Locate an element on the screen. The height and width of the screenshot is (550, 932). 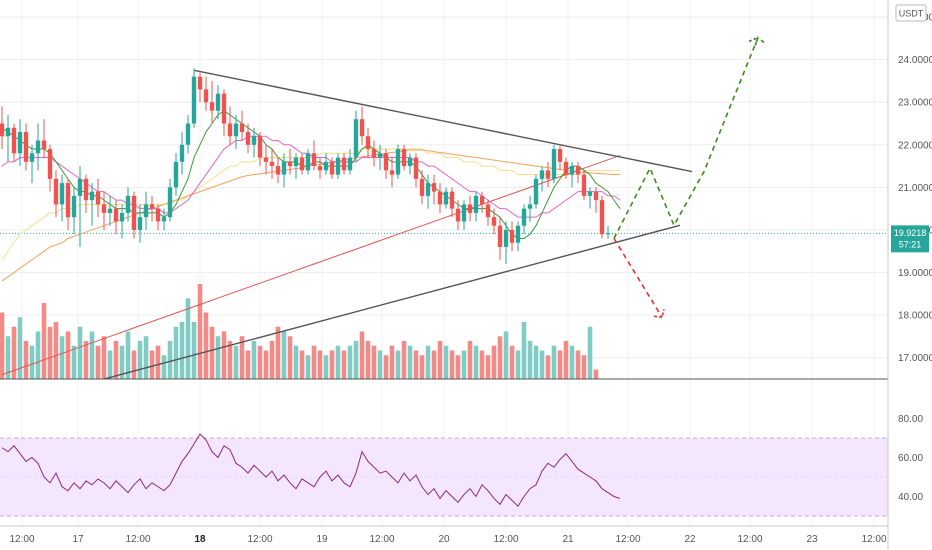
price-tick-label: 21.0000 is located at coordinates (915, 188).